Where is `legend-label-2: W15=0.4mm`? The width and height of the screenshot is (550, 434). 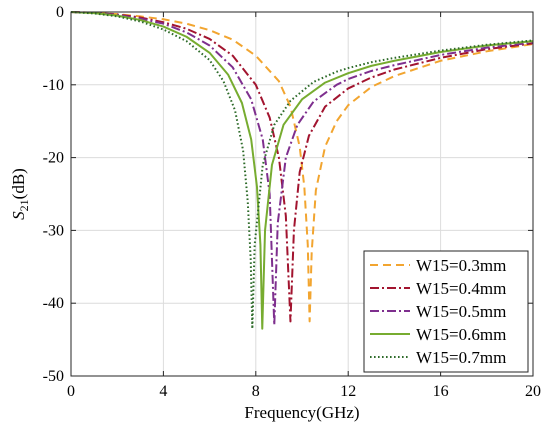 legend-label-2: W15=0.4mm is located at coordinates (461, 288).